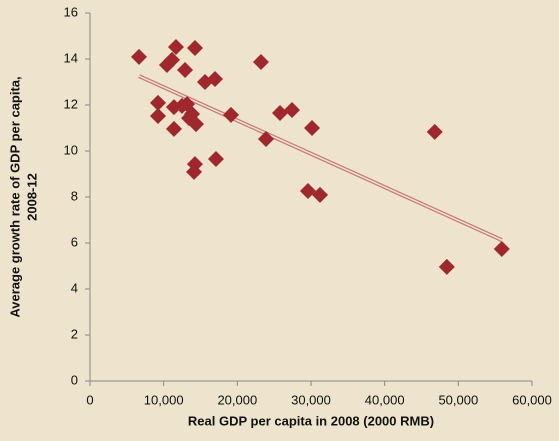  I want to click on y-tick-label: 0, so click(74, 379).